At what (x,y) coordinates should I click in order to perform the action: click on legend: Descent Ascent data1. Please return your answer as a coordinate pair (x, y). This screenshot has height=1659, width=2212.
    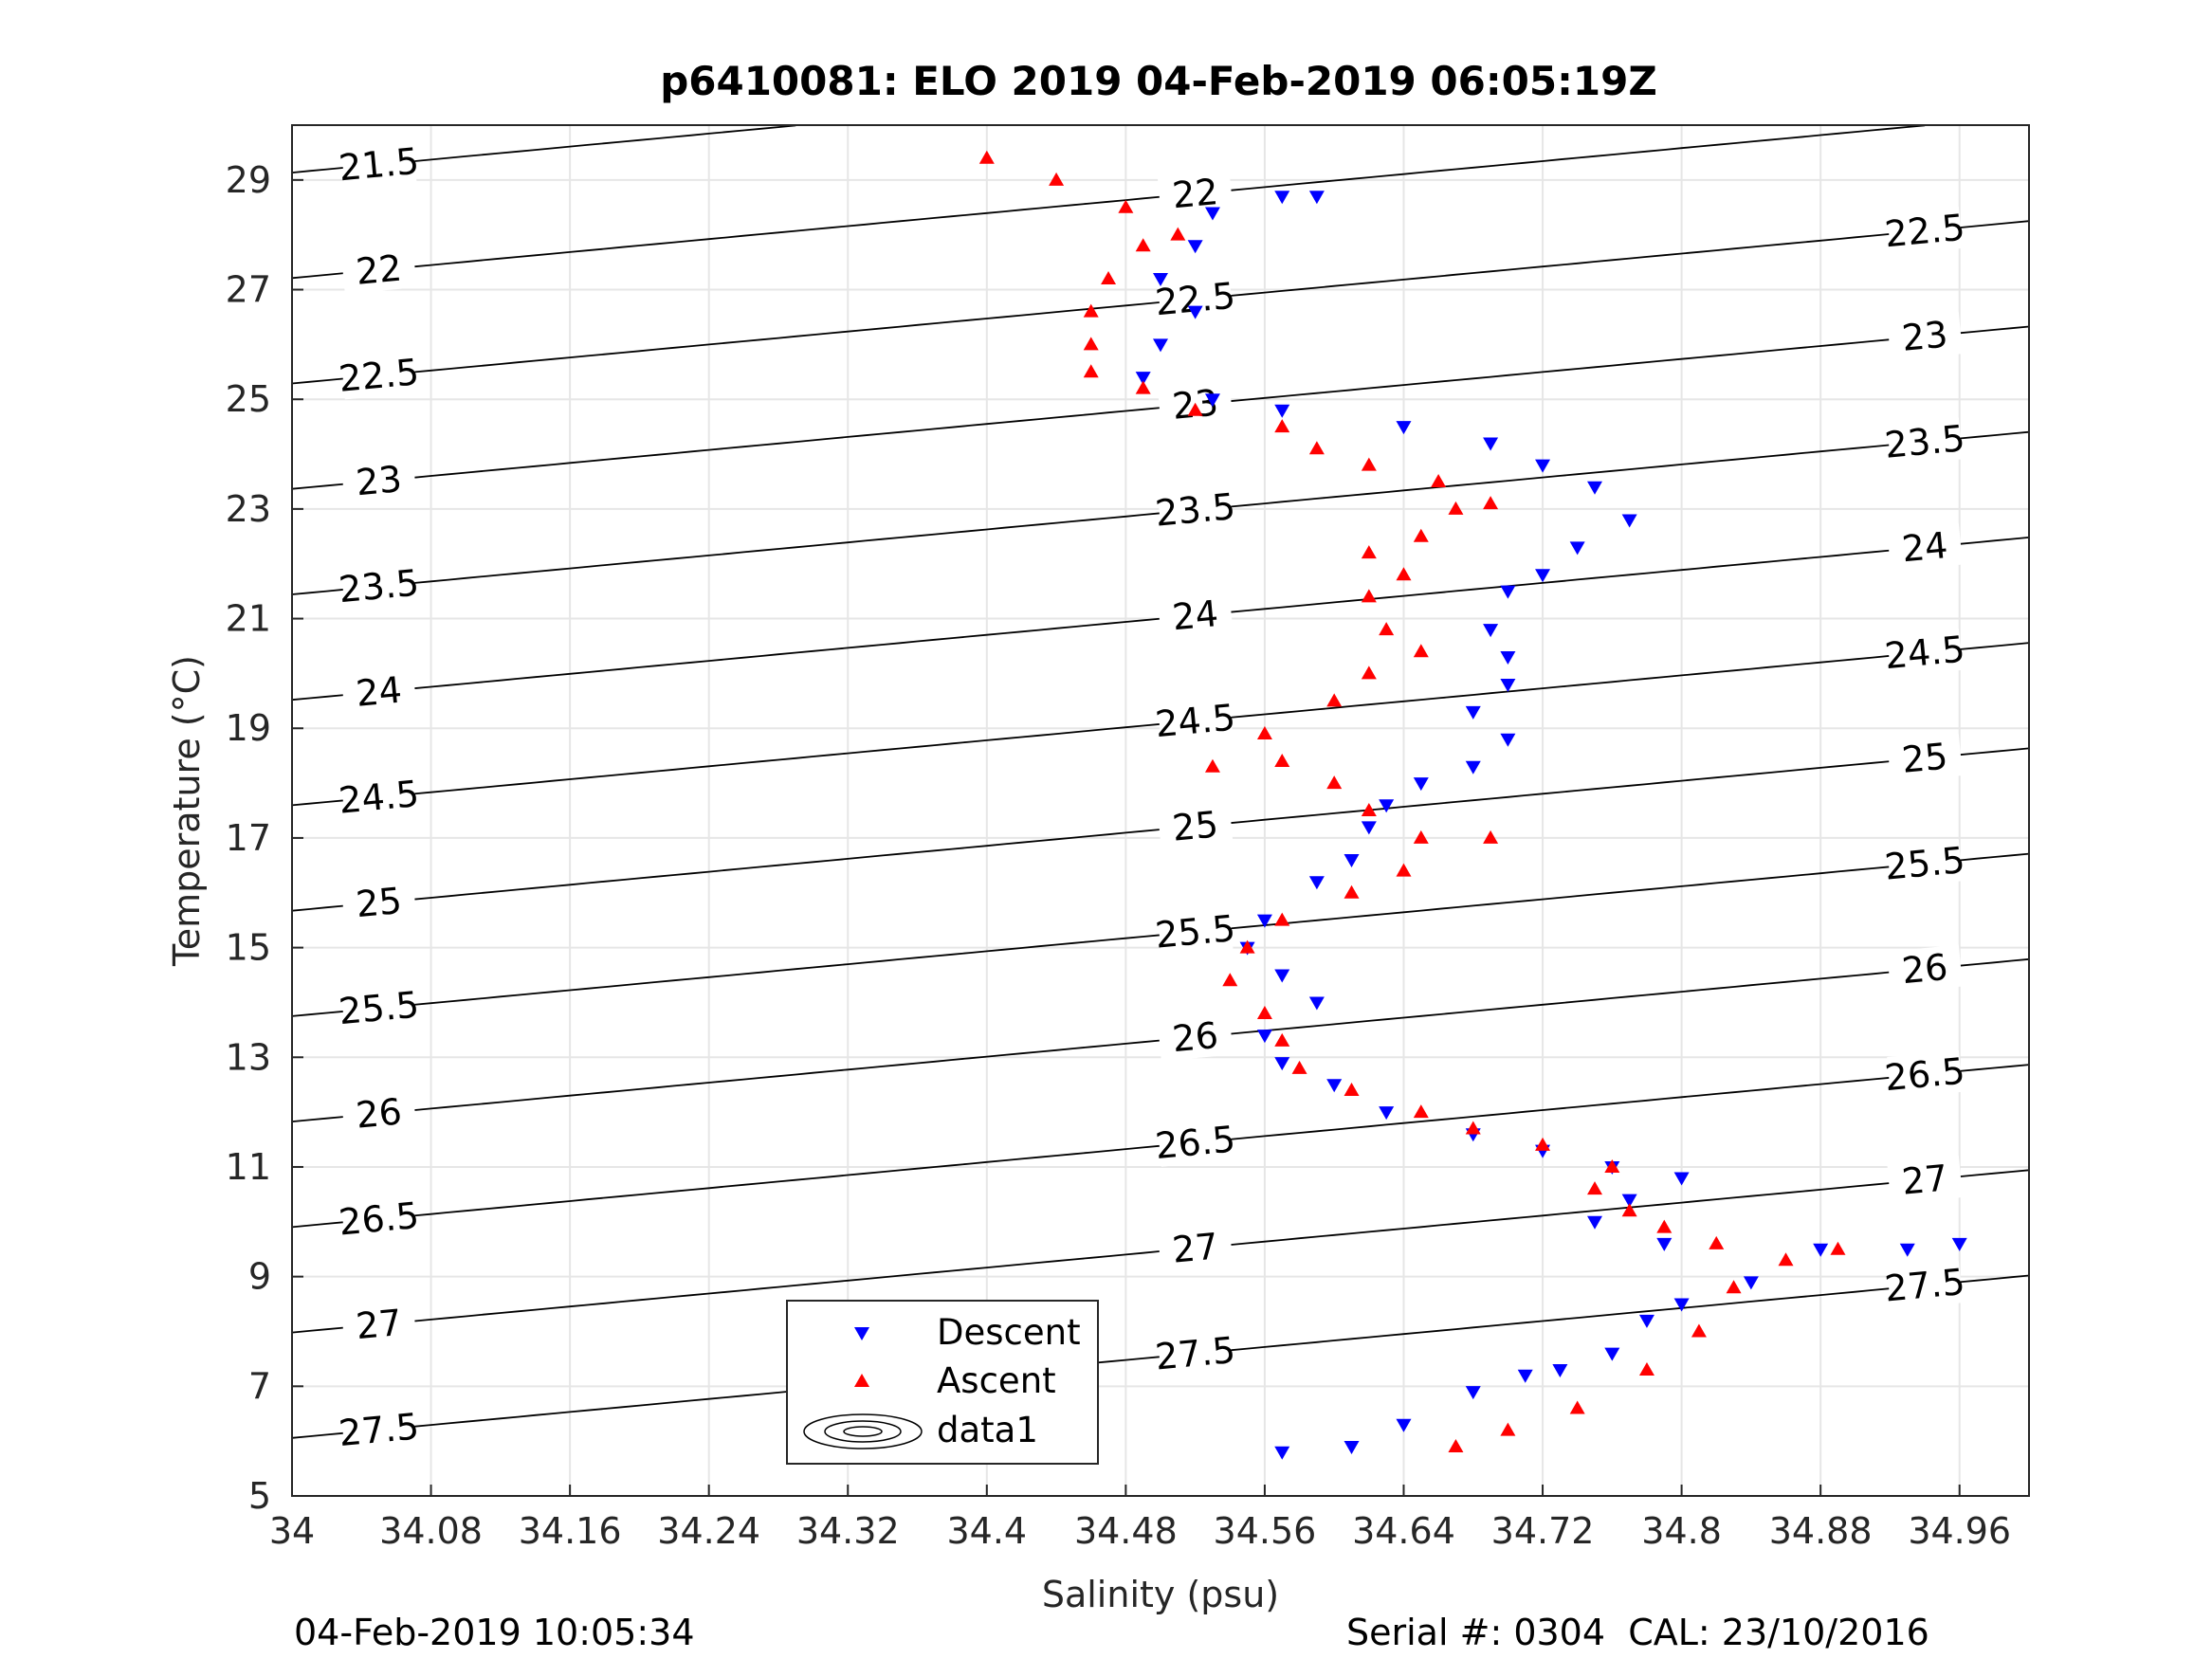
    Looking at the image, I should click on (942, 1382).